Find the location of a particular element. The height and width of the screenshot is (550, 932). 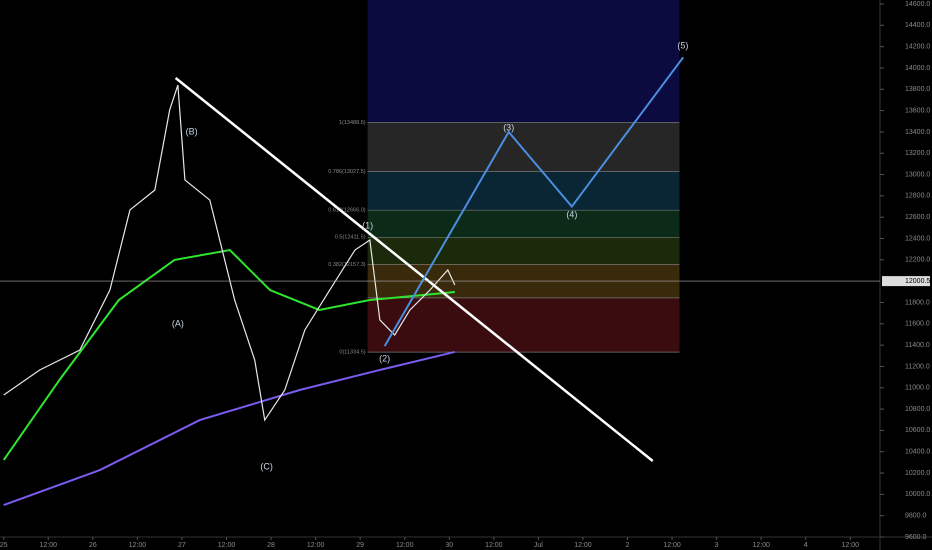

fib-label: 0.382(12157.3) is located at coordinates (346, 265).